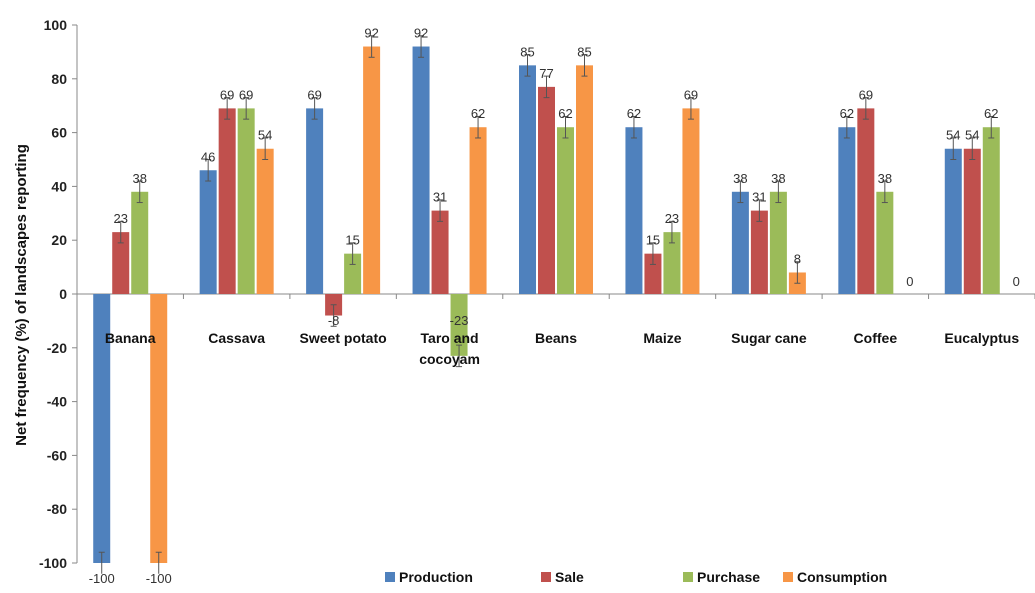 Image resolution: width=1035 pixels, height=593 pixels. Describe the element at coordinates (556, 338) in the screenshot. I see `category-label: Beans` at that location.